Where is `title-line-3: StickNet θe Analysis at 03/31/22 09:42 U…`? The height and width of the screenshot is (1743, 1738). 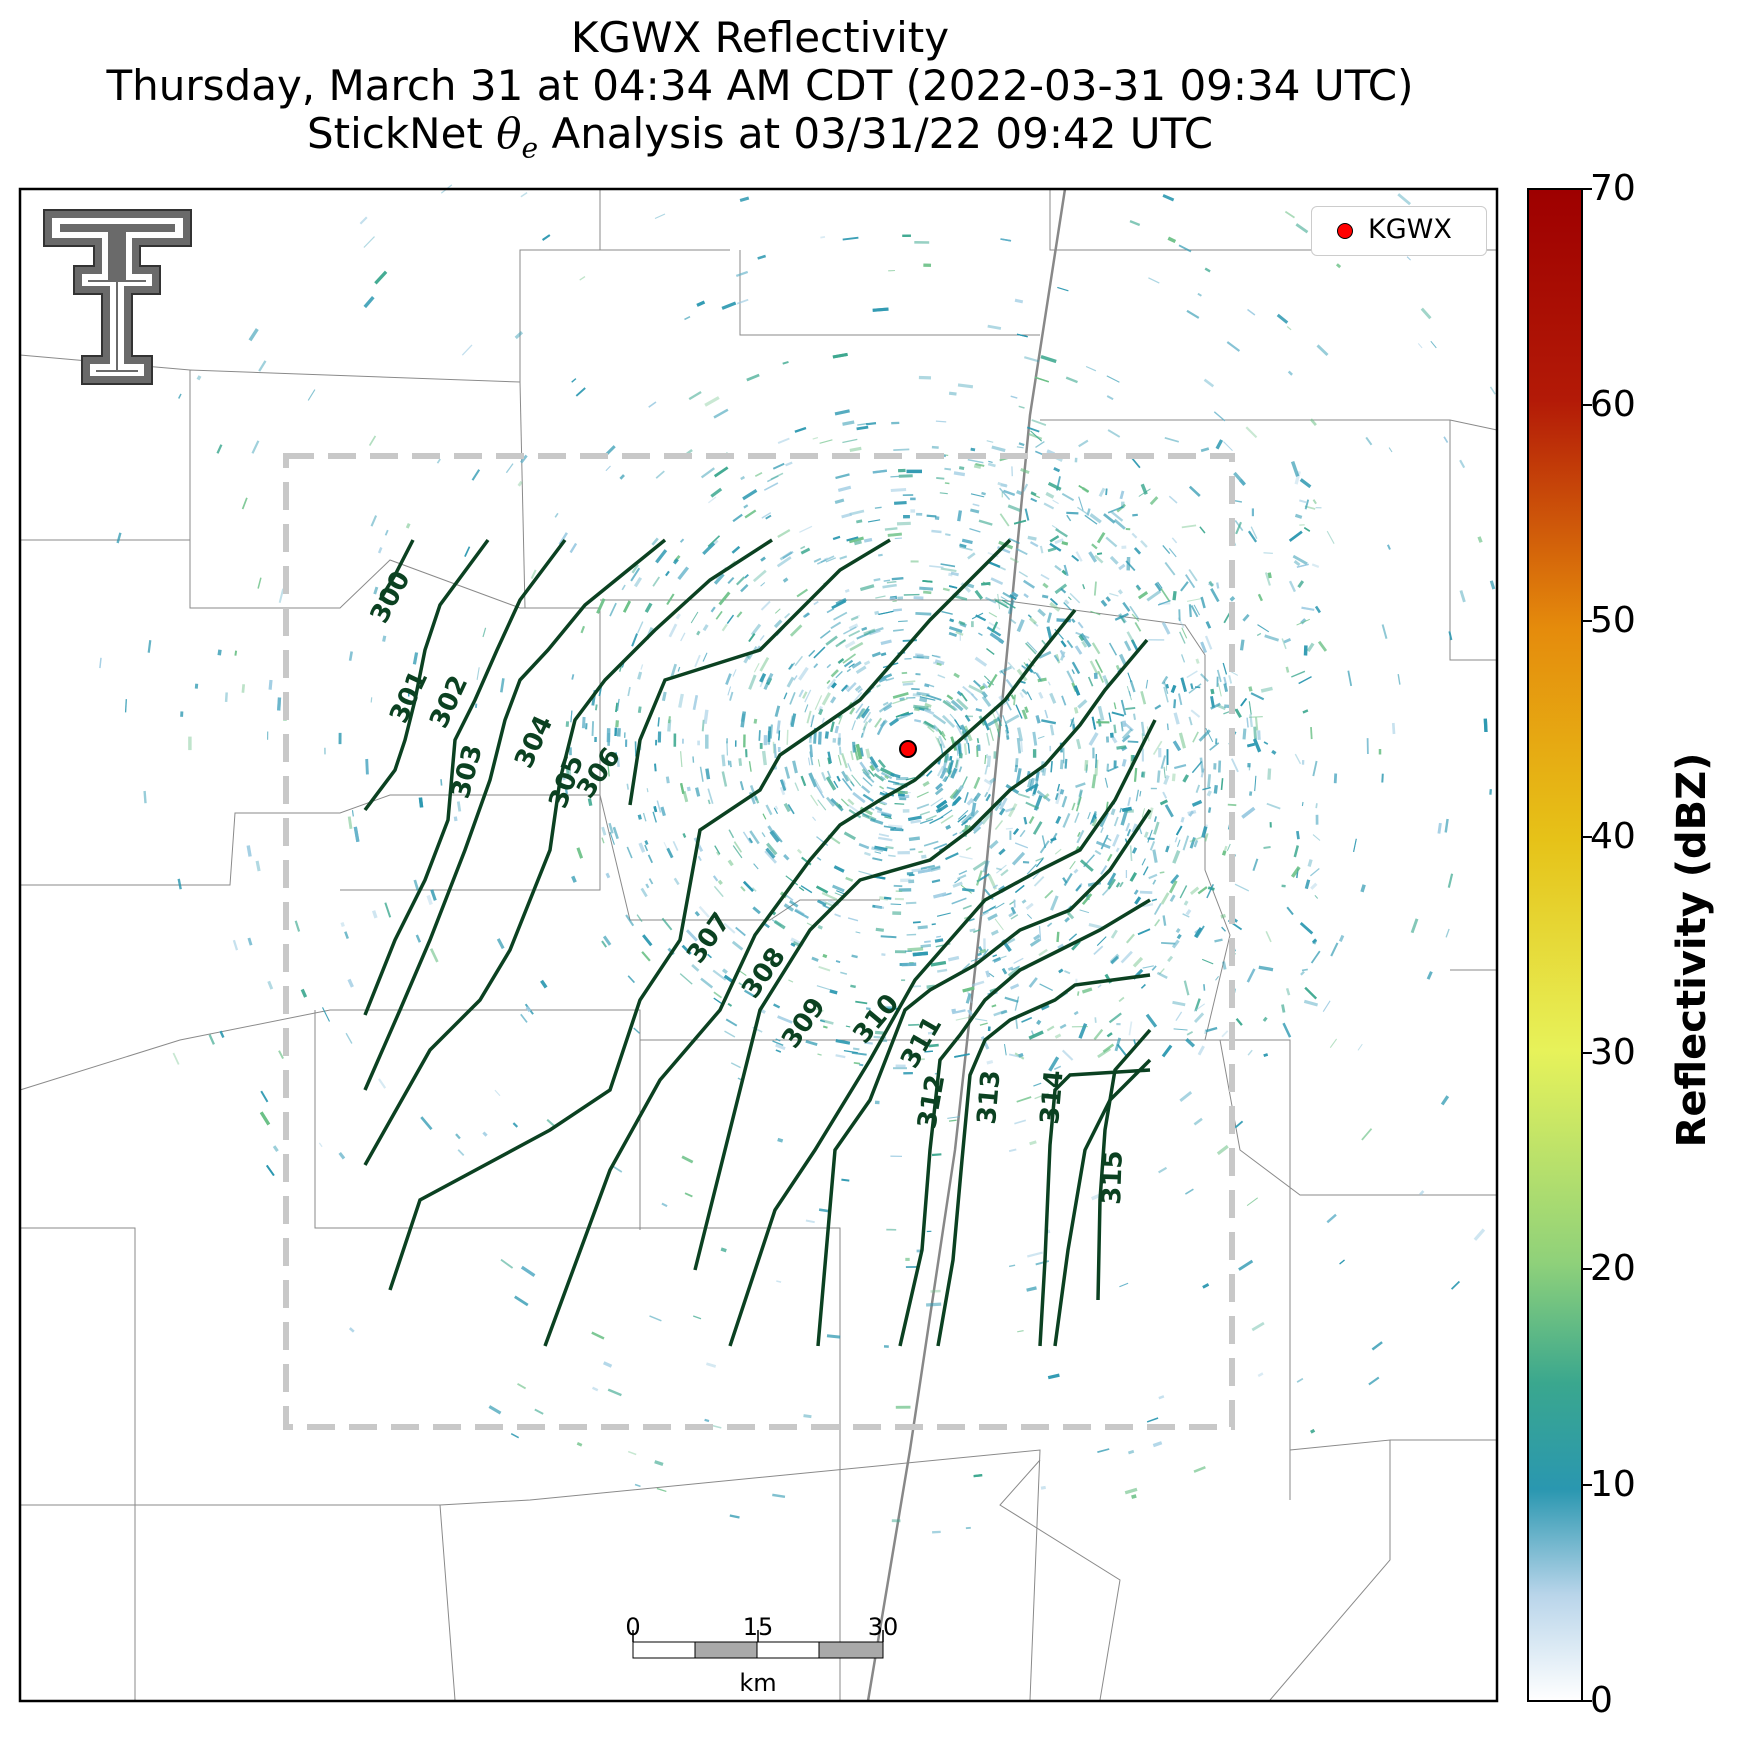 title-line-3: StickNet θe Analysis at 03/31/22 09:42 U… is located at coordinates (760, 137).